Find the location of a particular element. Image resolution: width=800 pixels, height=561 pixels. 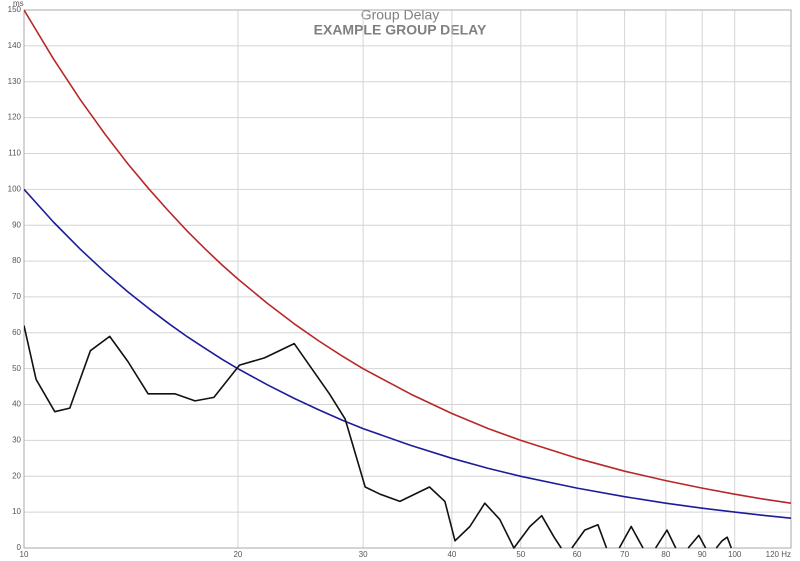

x-tick-label: 120 Hz is located at coordinates (778, 554).